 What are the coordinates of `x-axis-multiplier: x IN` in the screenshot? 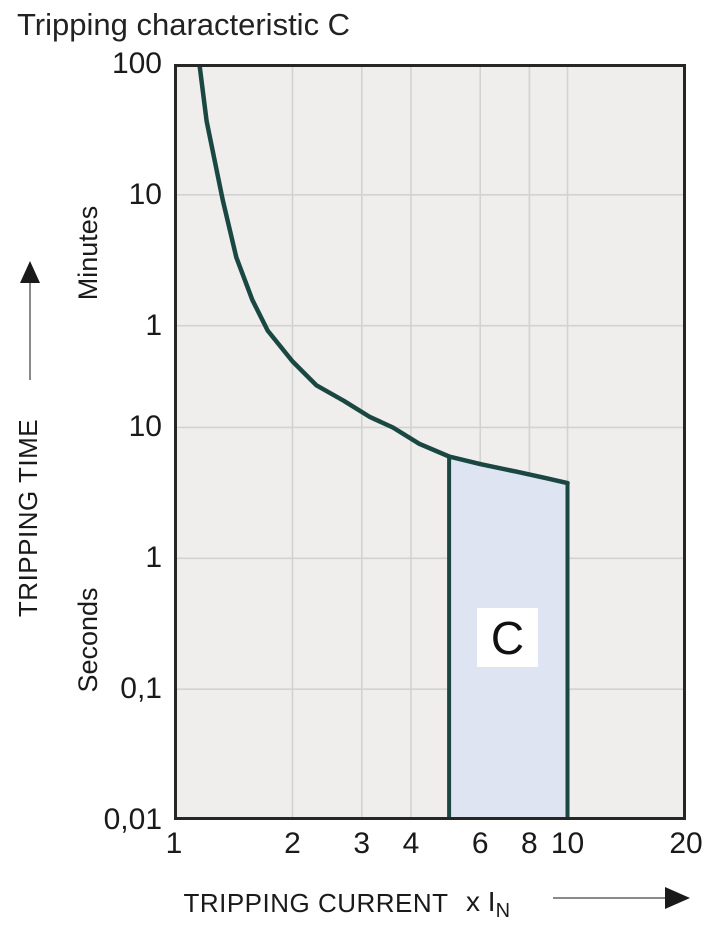 It's located at (488, 903).